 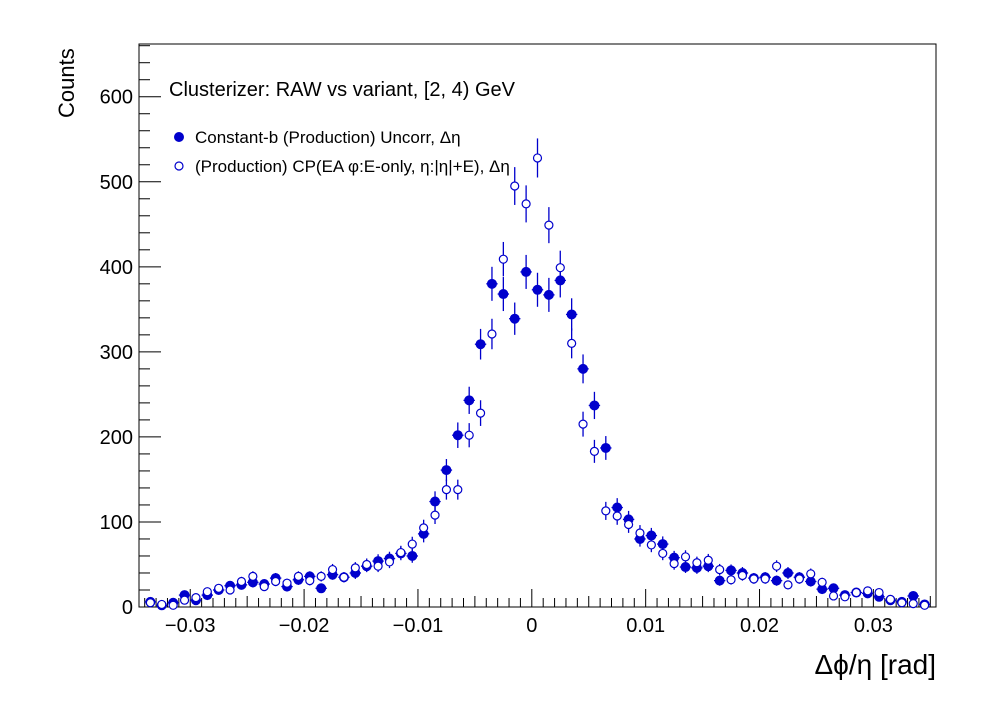 I want to click on y-tick-label: 0, so click(x=127, y=608).